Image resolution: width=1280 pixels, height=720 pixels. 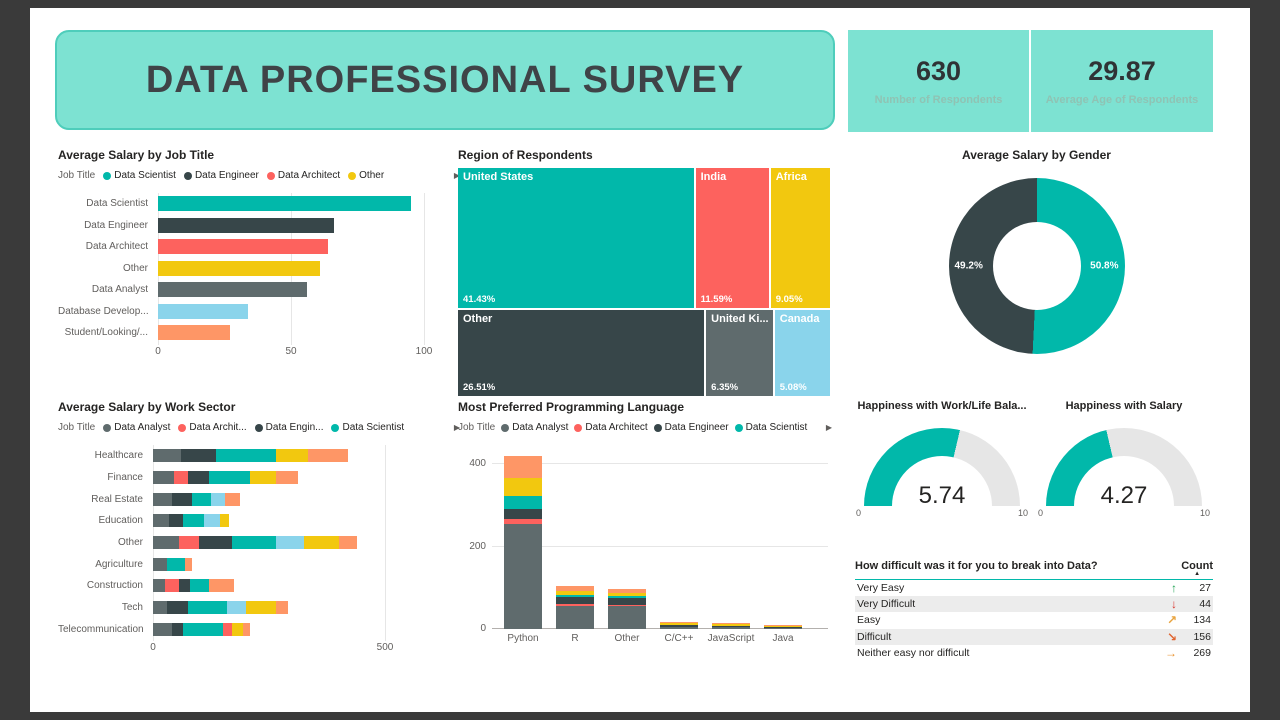 I want to click on treemap-cell-india: India 11.59%, so click(x=732, y=238).